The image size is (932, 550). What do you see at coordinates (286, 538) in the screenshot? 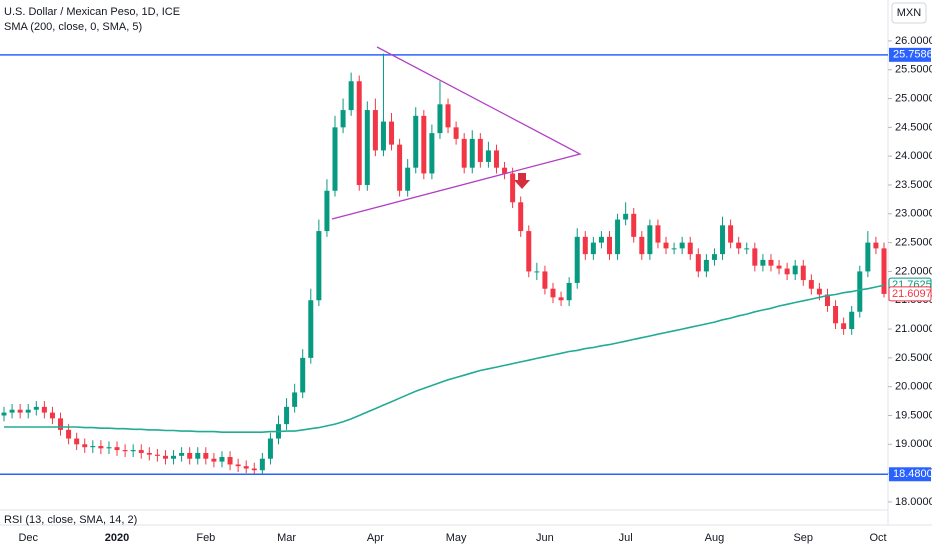
I see `x-tick-label: Mar` at bounding box center [286, 538].